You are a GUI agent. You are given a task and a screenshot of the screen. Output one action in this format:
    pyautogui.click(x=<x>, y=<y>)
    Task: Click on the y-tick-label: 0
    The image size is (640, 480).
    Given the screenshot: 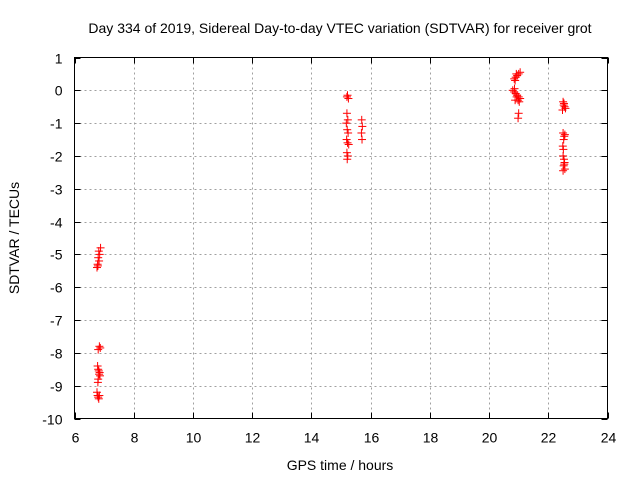 What is the action you would take?
    pyautogui.click(x=59, y=91)
    